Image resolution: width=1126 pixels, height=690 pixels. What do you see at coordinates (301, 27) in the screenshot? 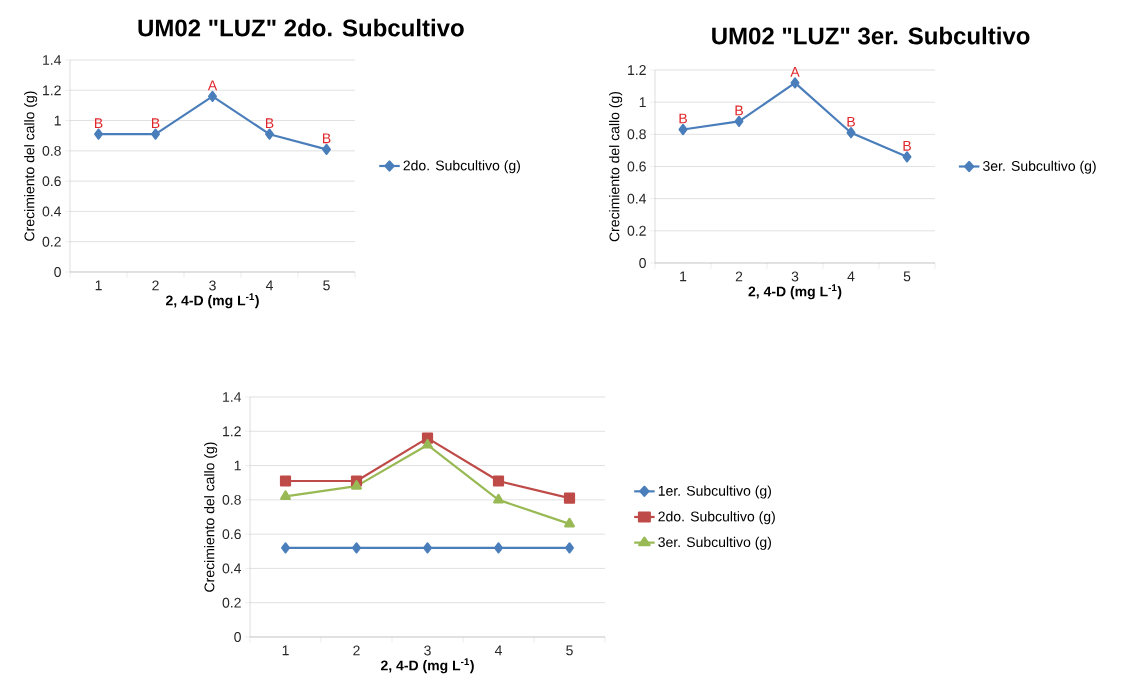
I see `chart-title: UM02 "LUZ" 2do. Subcultivo` at bounding box center [301, 27].